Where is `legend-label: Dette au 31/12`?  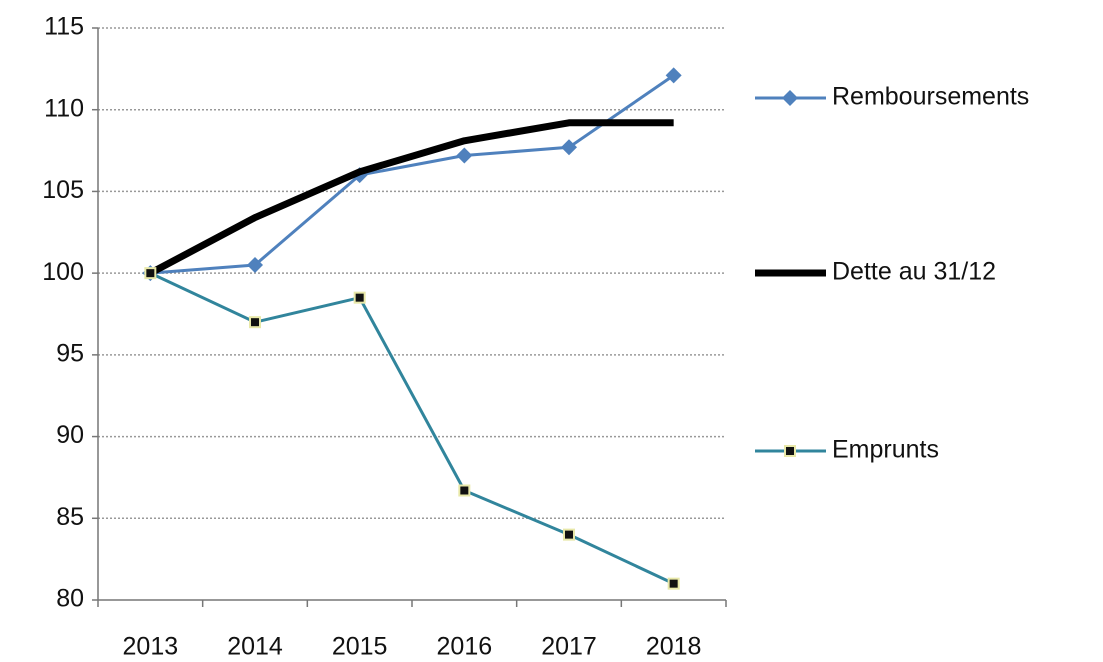 legend-label: Dette au 31/12 is located at coordinates (914, 272).